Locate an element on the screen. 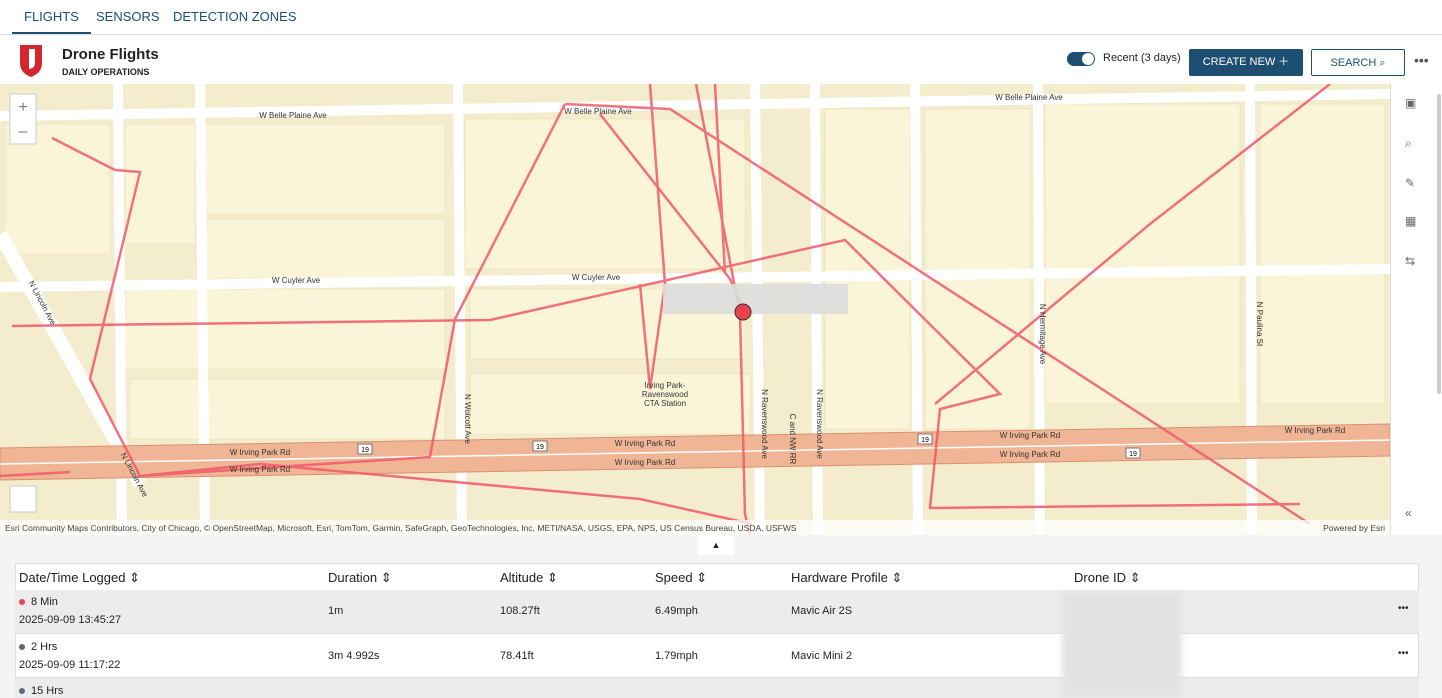 This screenshot has width=1442, height=698. column-header: Hardware Profile ⇕ is located at coordinates (847, 577).